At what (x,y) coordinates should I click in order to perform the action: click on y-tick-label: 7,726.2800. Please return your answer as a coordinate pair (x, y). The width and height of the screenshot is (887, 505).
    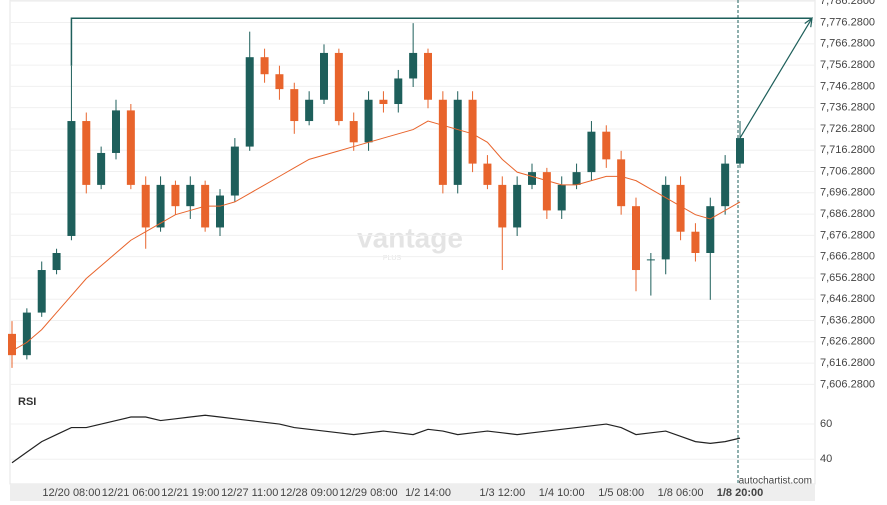
    Looking at the image, I should click on (847, 129).